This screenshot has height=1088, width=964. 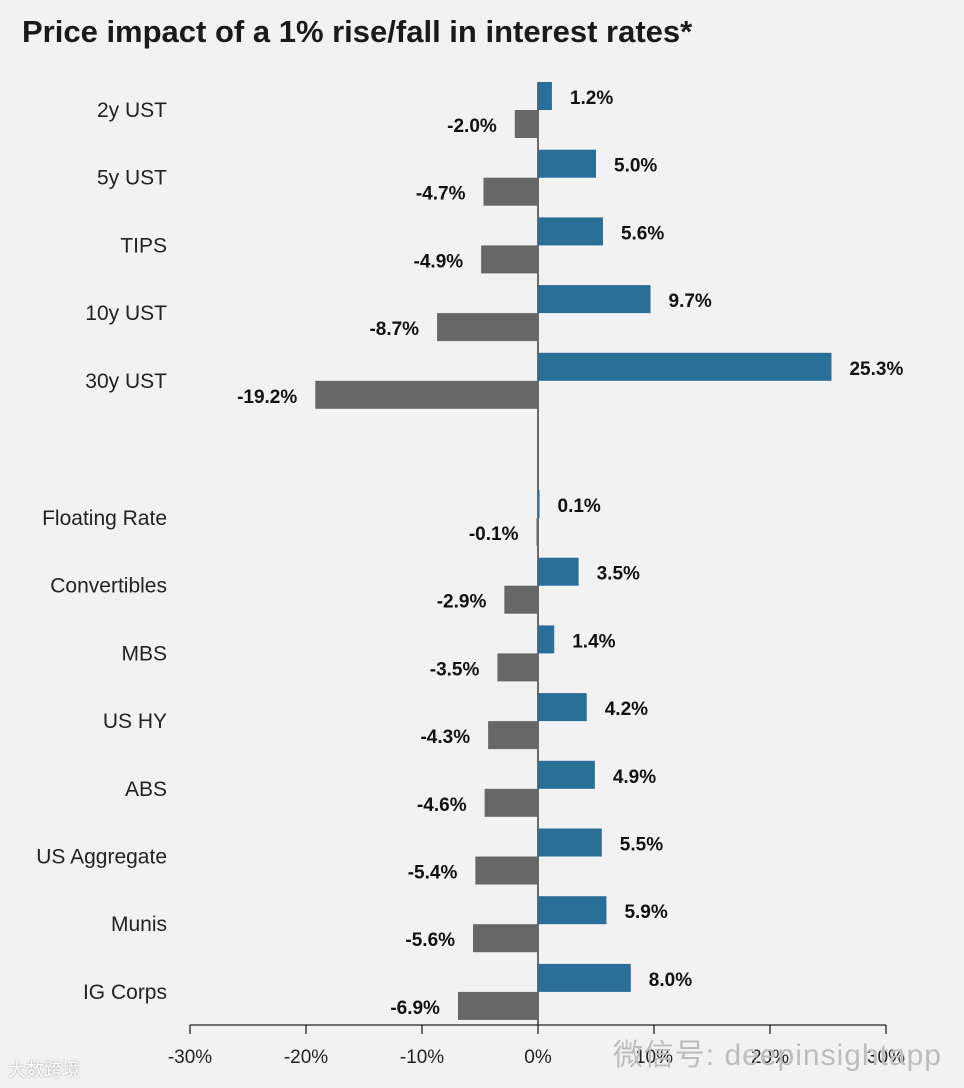 What do you see at coordinates (618, 574) in the screenshot?
I see `data-label-rise: 3.5%` at bounding box center [618, 574].